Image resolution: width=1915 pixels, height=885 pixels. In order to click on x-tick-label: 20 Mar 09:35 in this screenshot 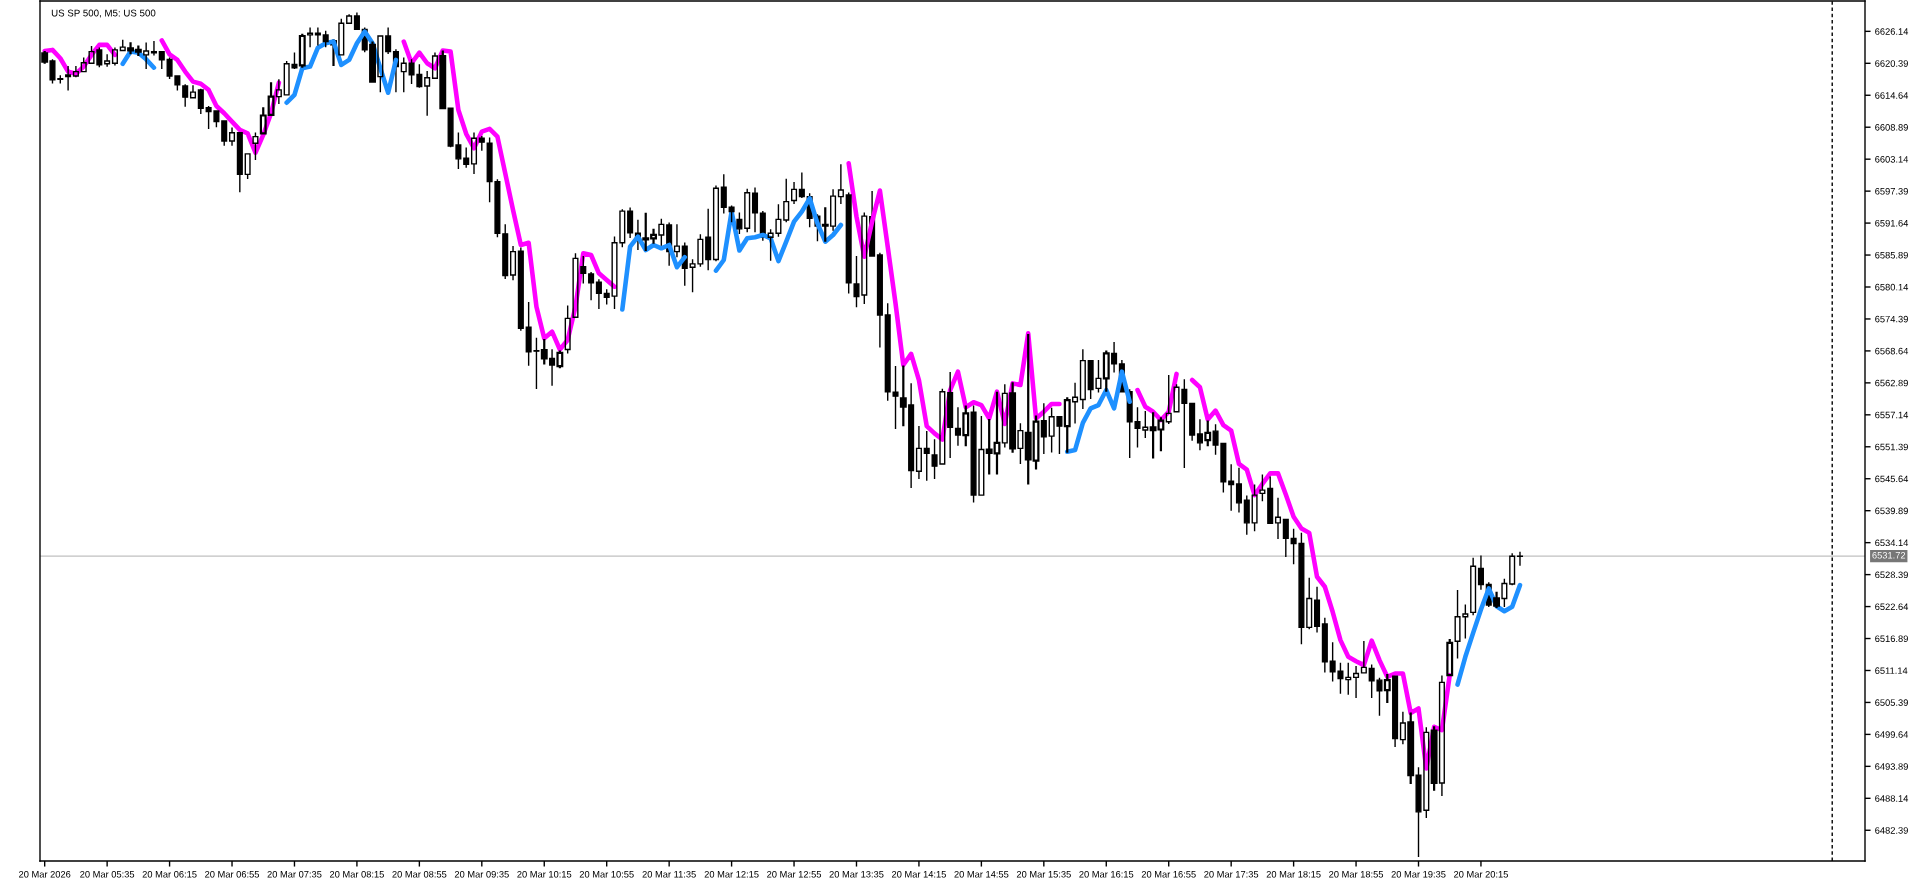, I will do `click(481, 874)`.